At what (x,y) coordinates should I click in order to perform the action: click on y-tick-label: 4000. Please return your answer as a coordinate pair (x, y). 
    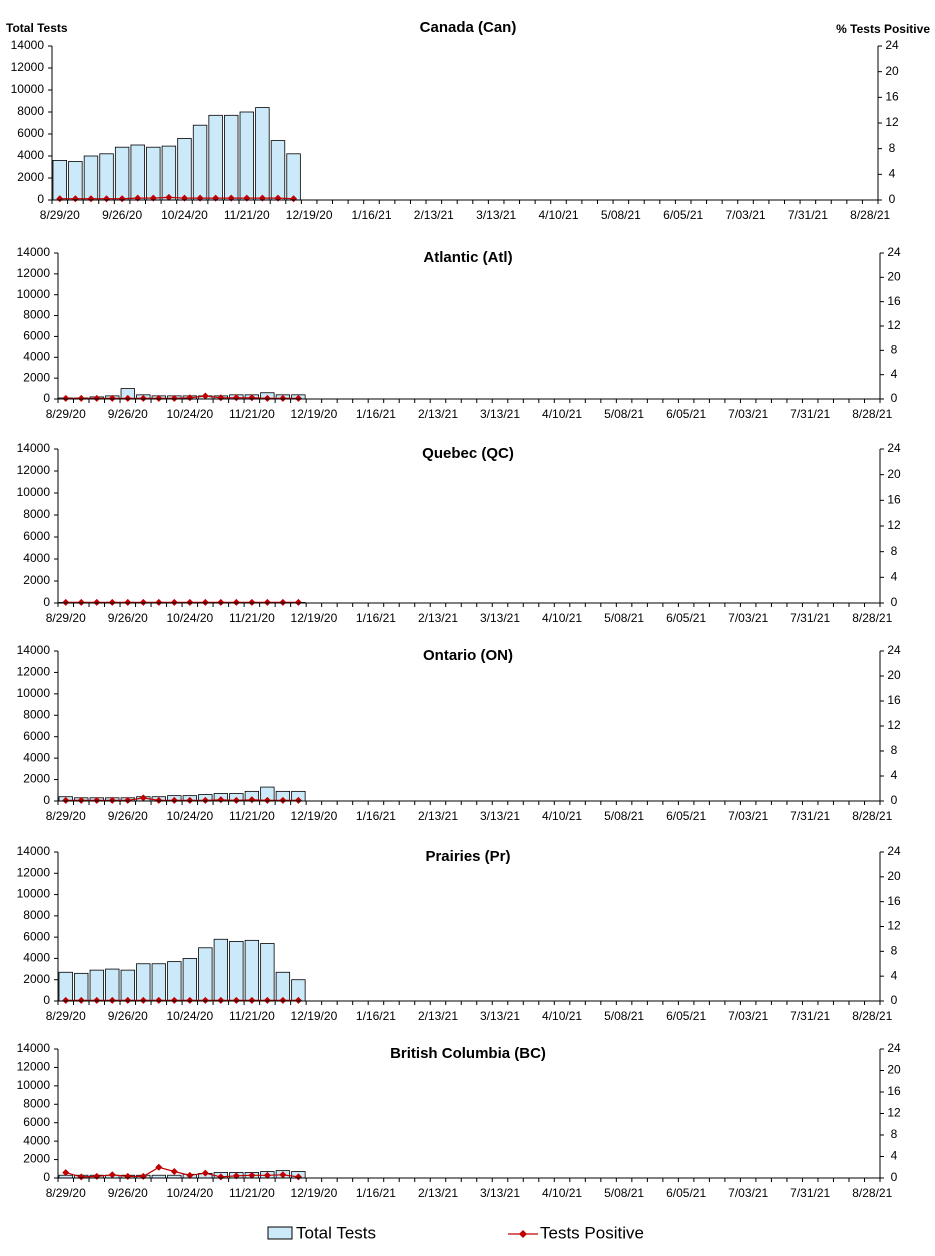
    Looking at the image, I should click on (36, 757).